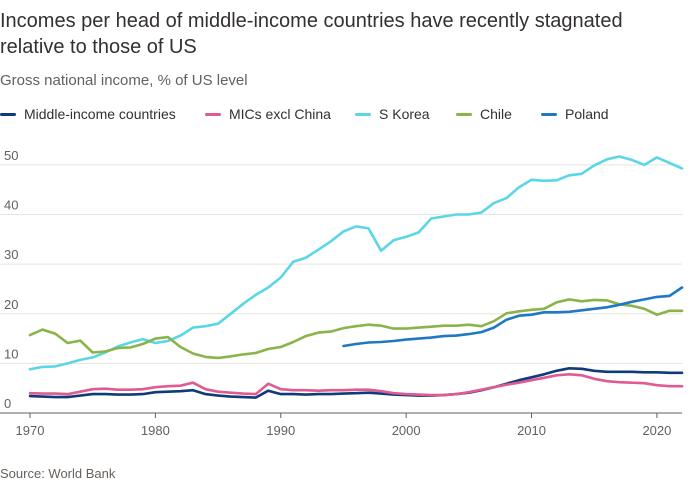 The image size is (700, 500). I want to click on legend-label: MICs excl China, so click(280, 114).